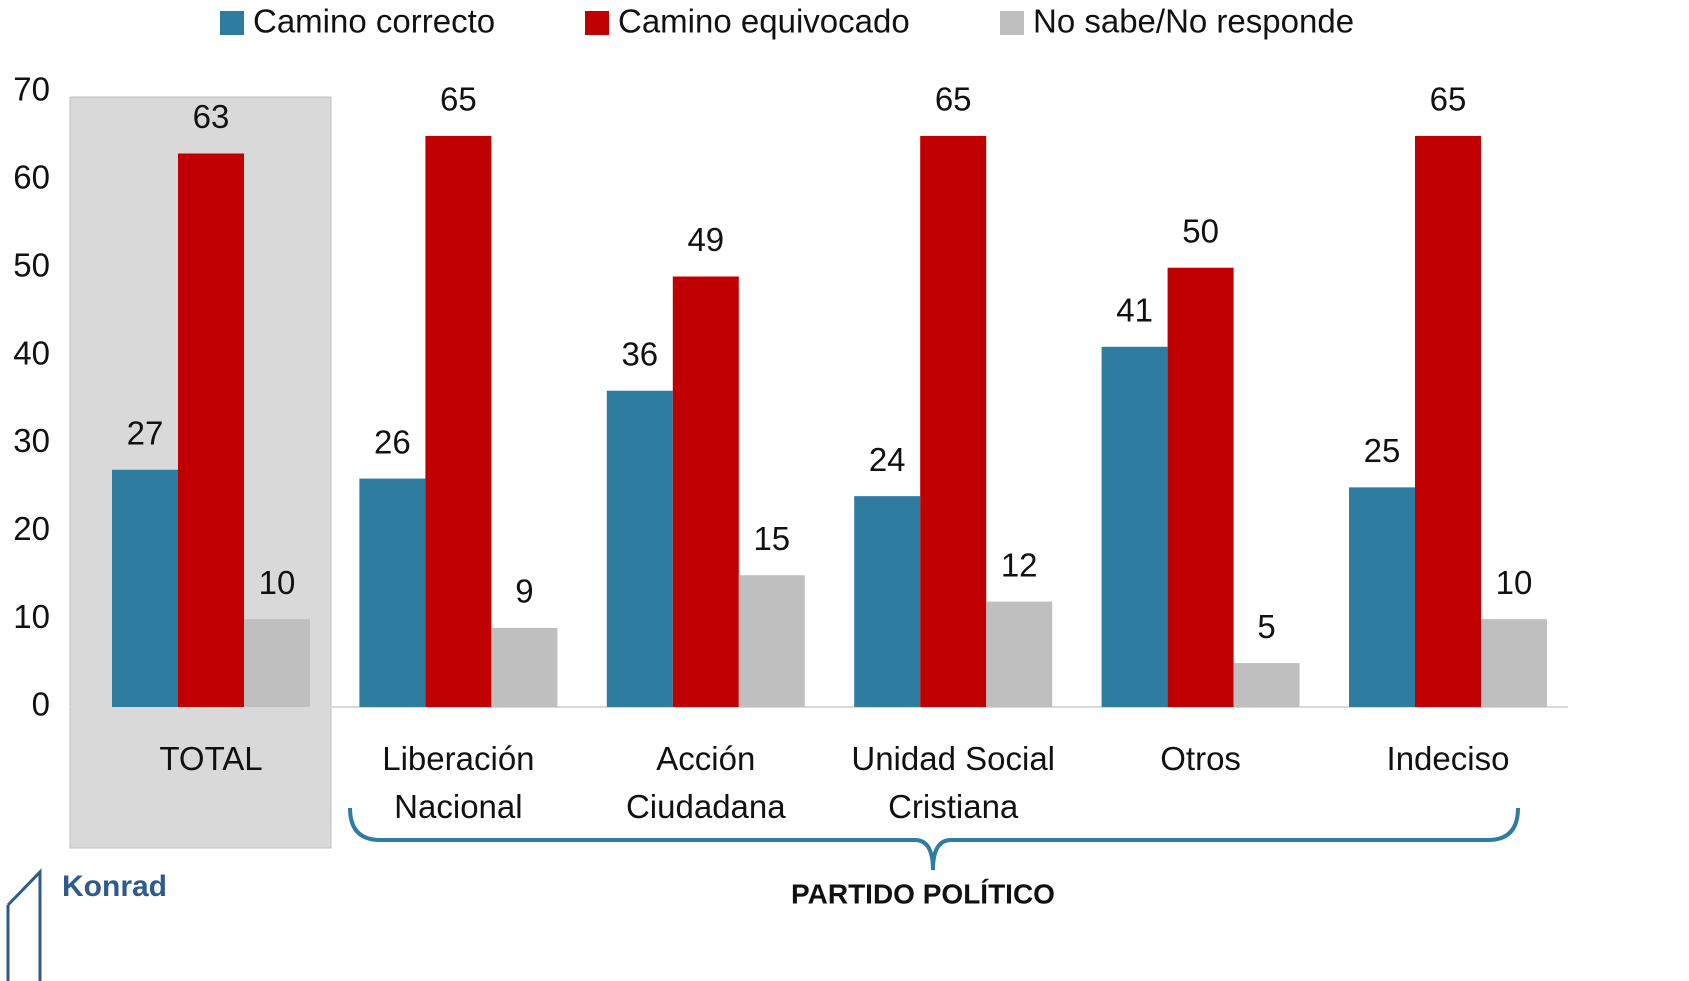  I want to click on data-label: 27, so click(145, 433).